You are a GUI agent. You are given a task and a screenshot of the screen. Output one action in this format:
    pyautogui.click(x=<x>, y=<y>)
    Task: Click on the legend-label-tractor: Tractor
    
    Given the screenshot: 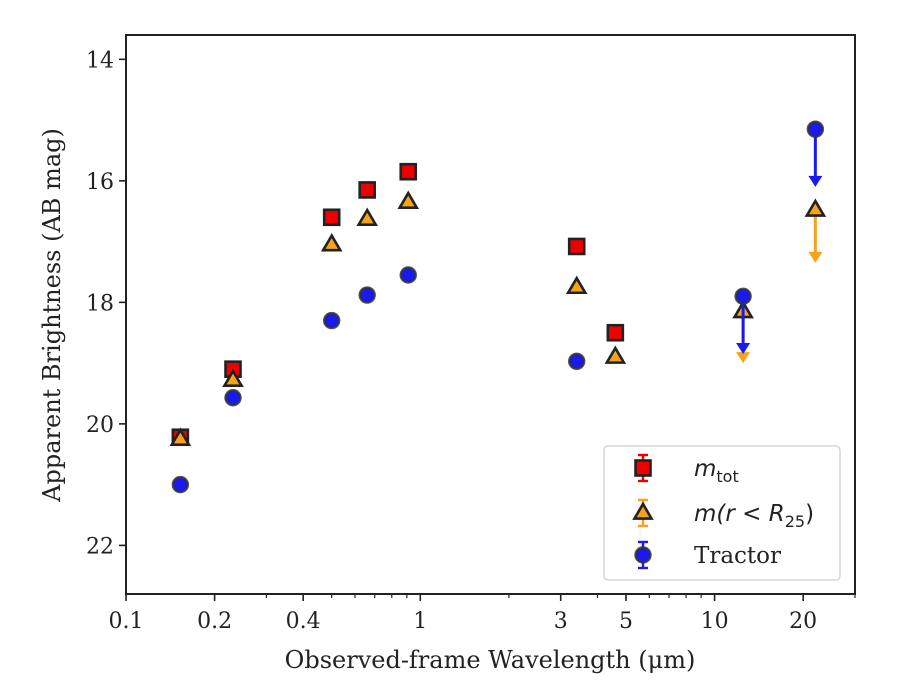 What is the action you would take?
    pyautogui.click(x=737, y=556)
    